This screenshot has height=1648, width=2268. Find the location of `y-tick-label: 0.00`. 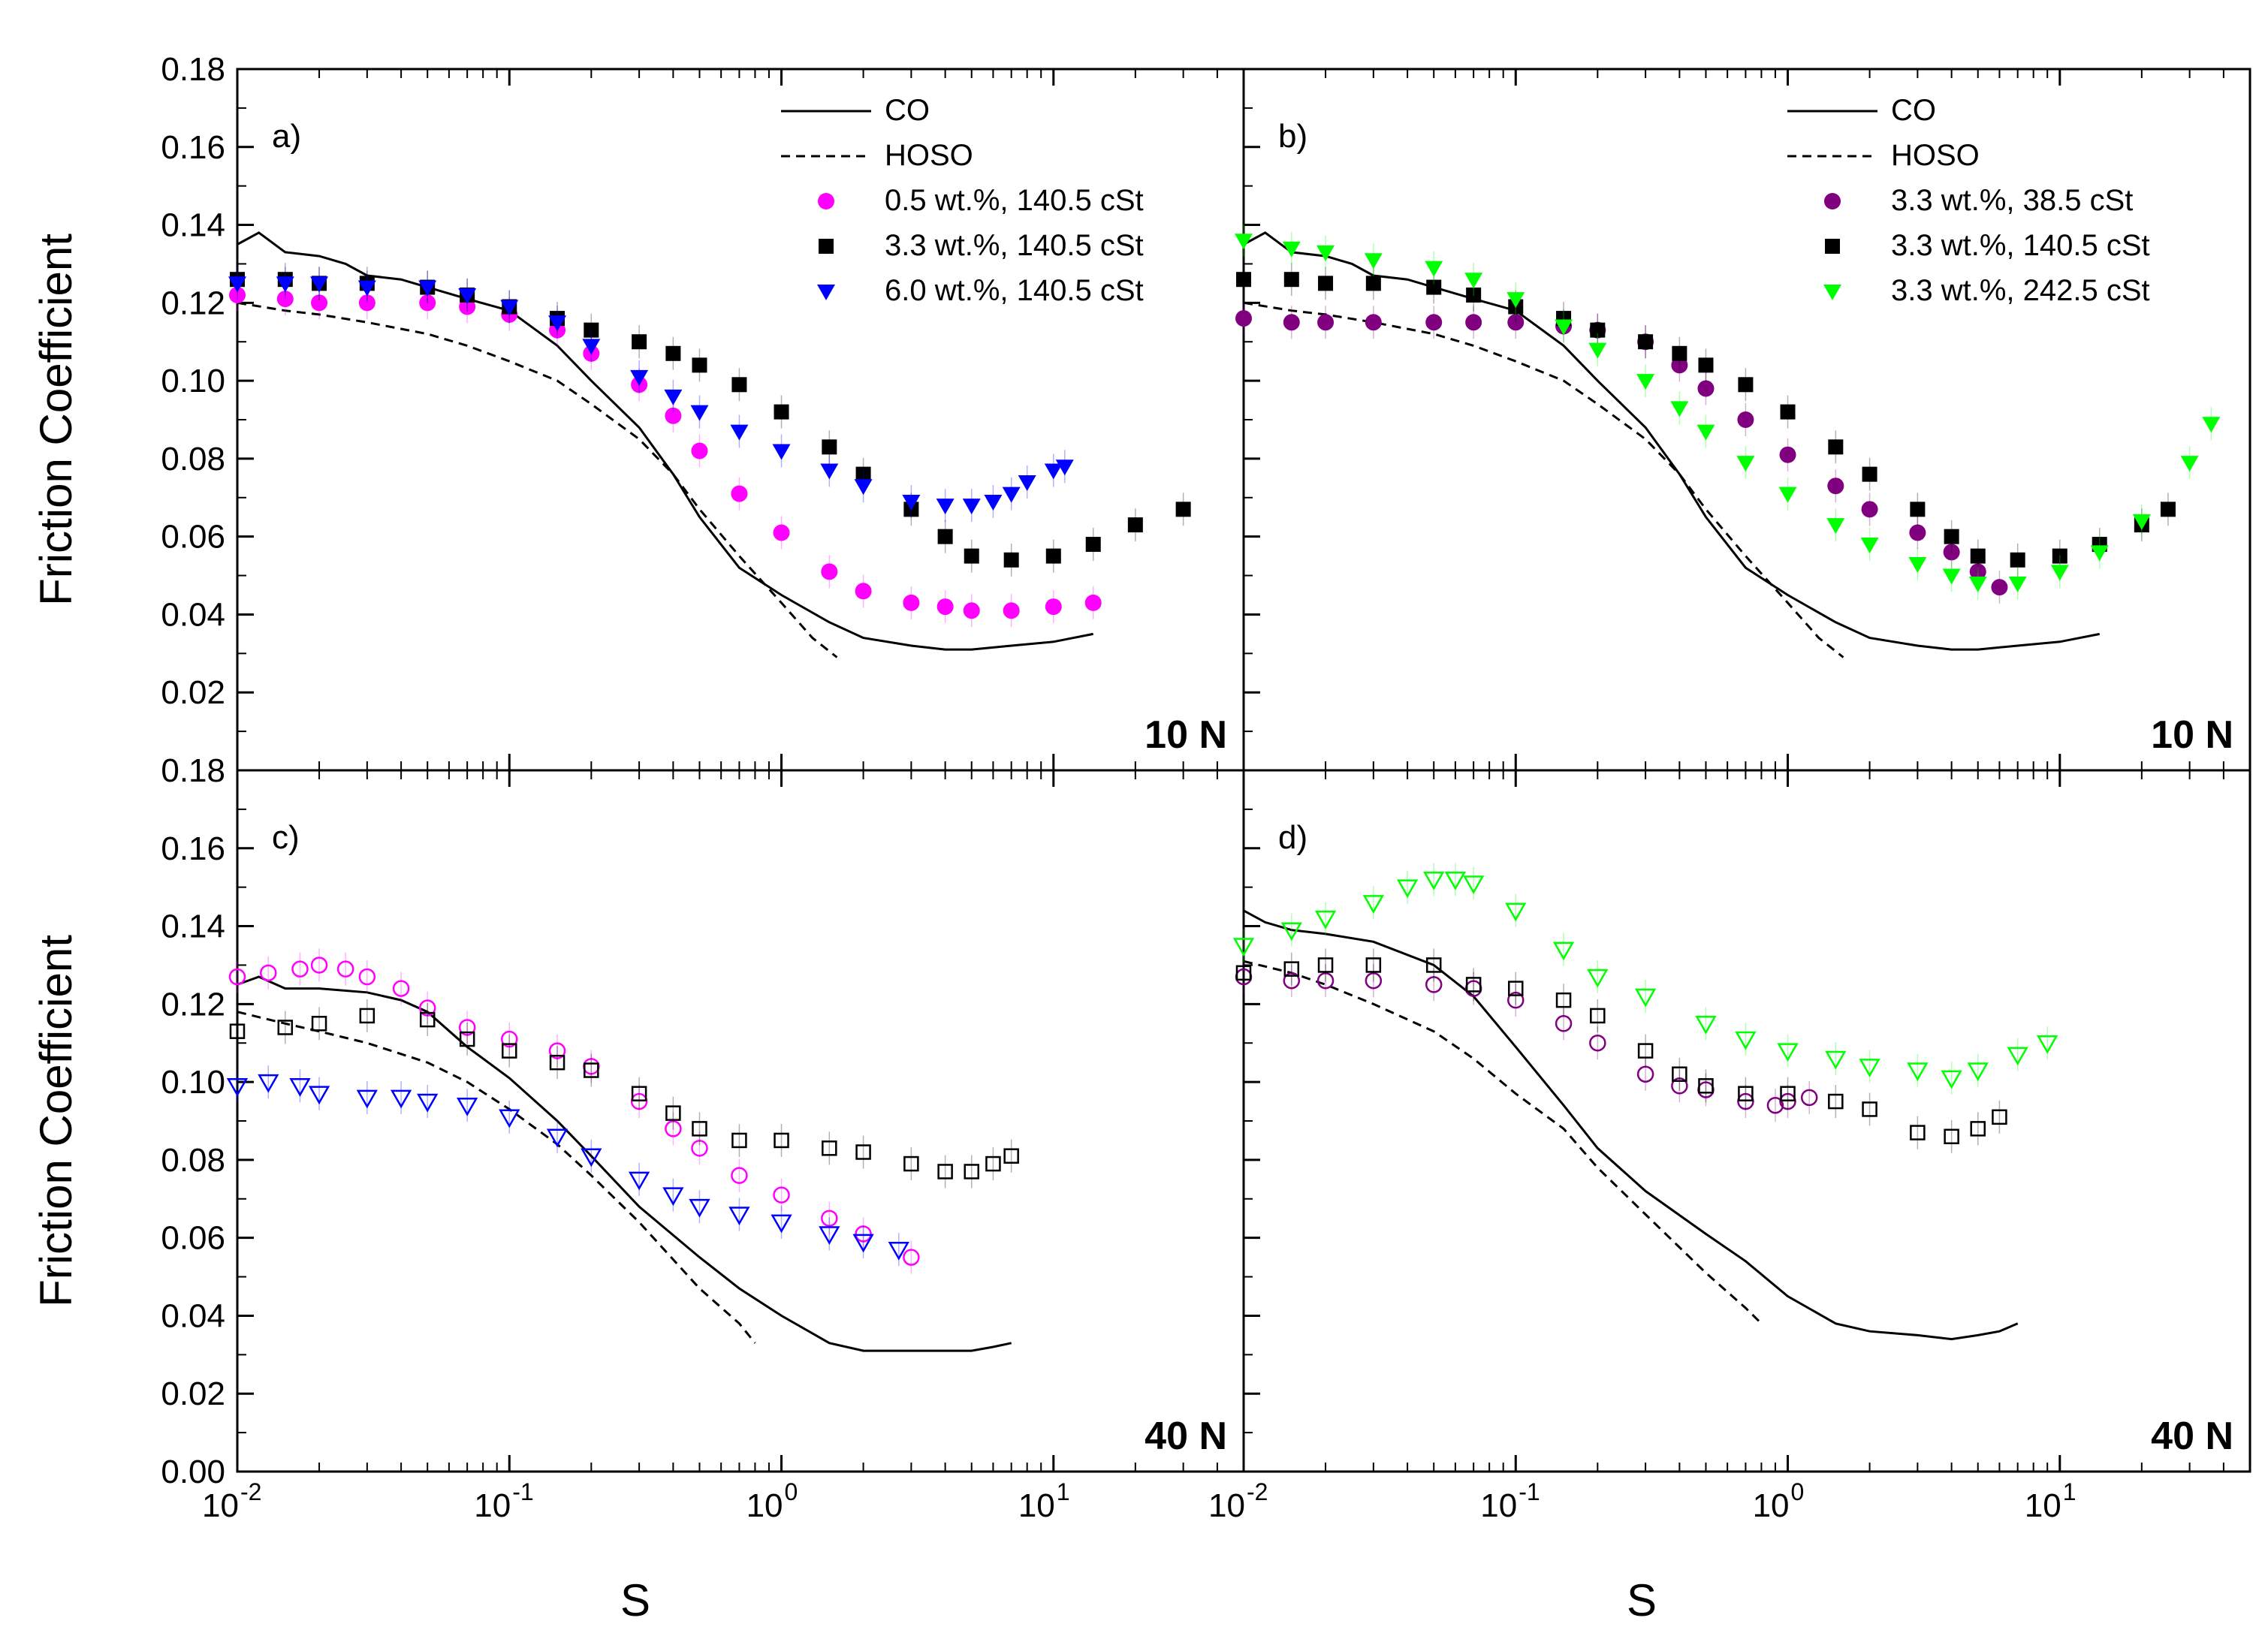

y-tick-label: 0.00 is located at coordinates (193, 1472).